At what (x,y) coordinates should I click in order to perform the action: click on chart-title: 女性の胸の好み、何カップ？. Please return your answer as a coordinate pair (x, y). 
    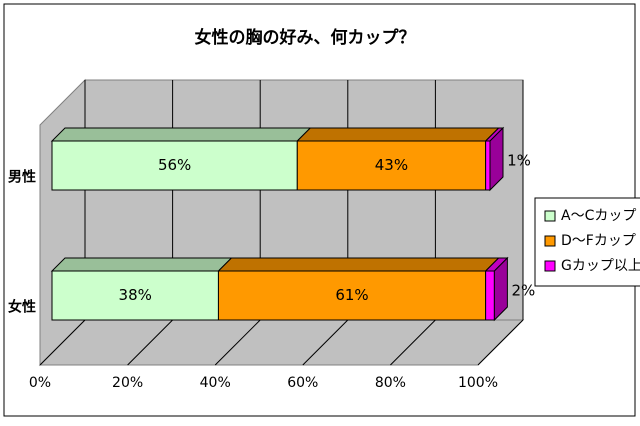
    Looking at the image, I should click on (305, 37).